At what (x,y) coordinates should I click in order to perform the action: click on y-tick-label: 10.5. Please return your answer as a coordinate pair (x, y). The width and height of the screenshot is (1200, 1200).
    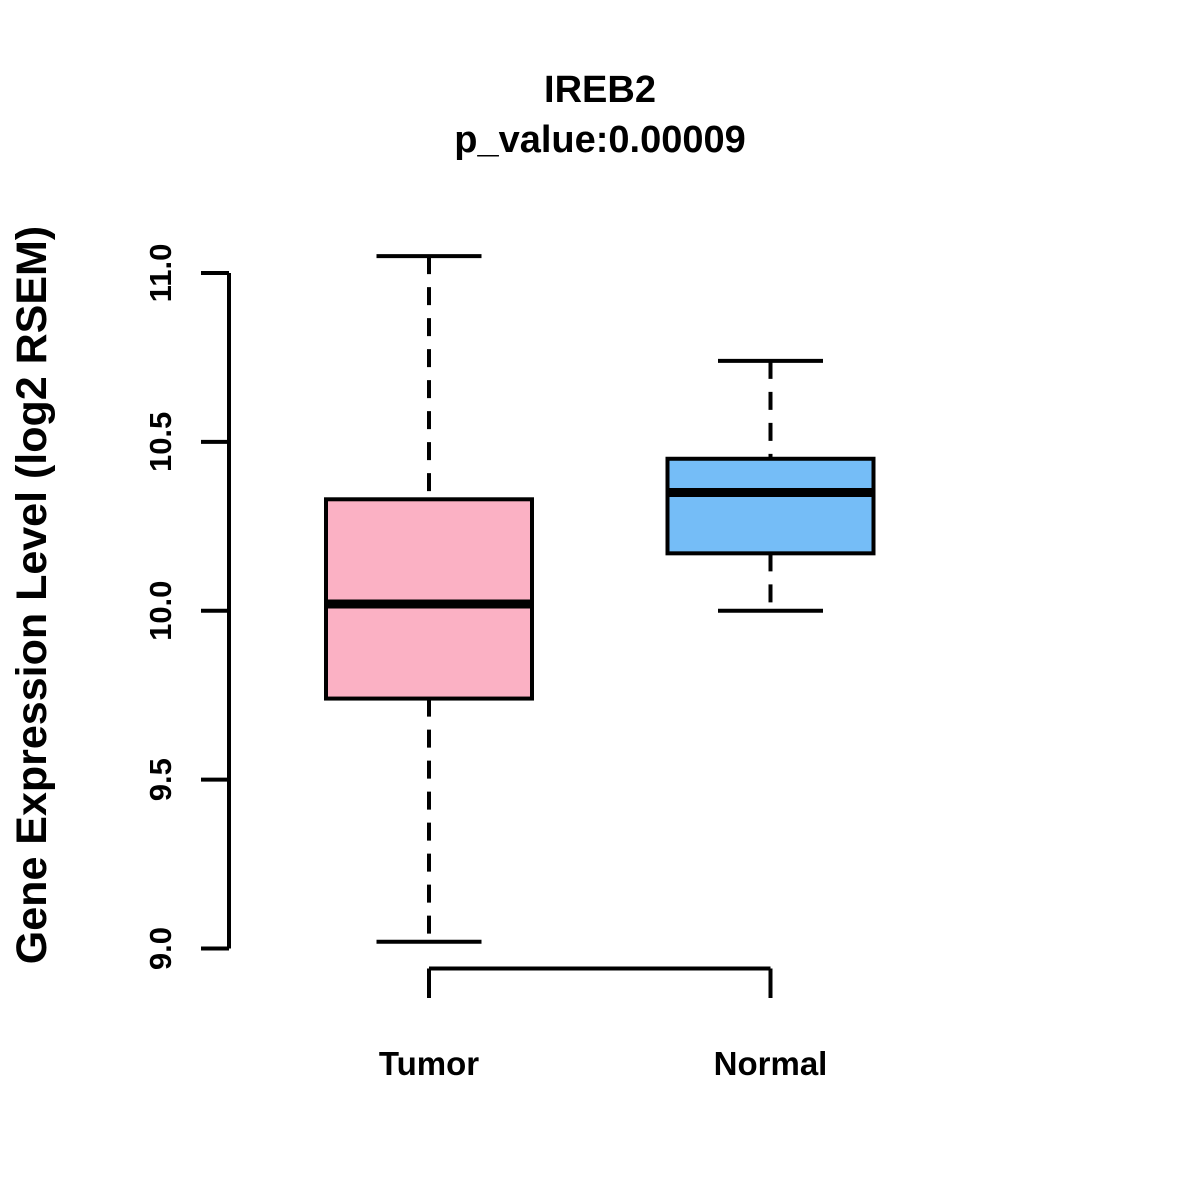
    Looking at the image, I should click on (160, 442).